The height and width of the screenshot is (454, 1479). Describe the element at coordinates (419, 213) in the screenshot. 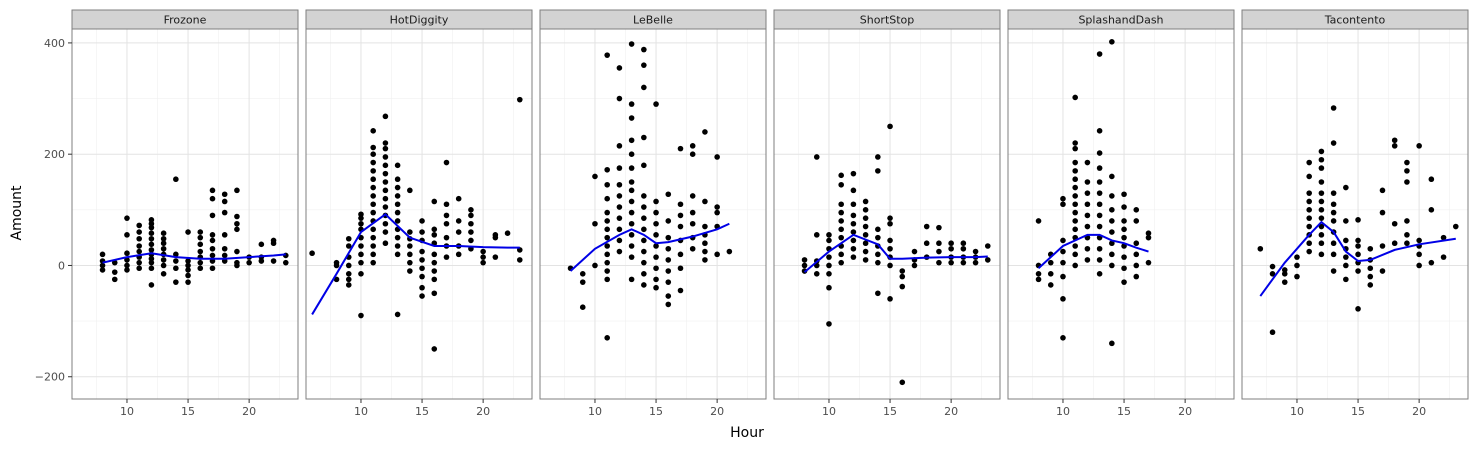

I see `facet-panel: HotDiggity 10 15 20` at that location.